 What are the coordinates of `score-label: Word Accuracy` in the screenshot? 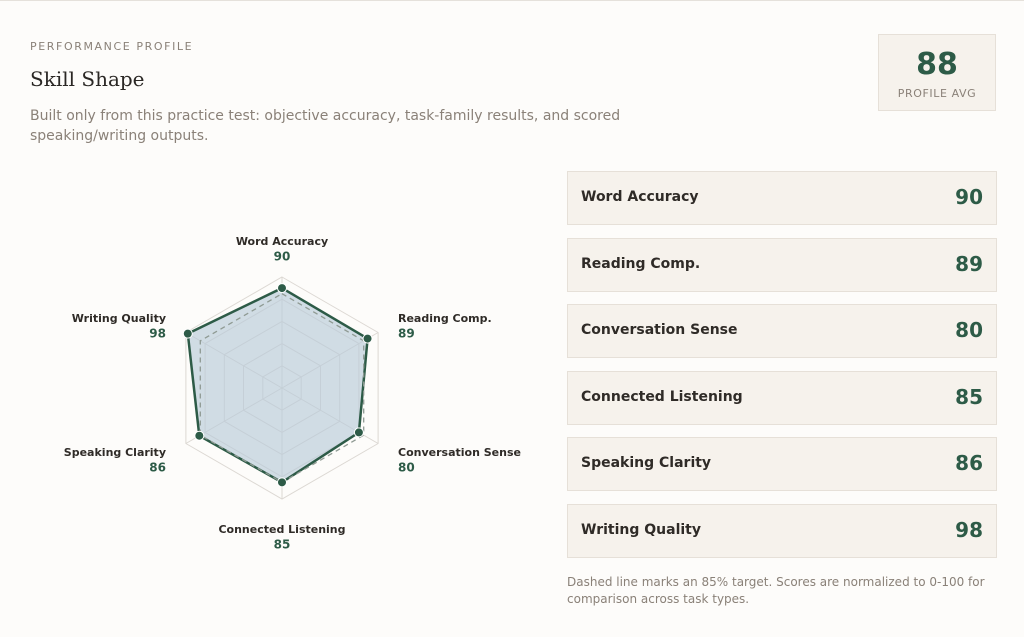 It's located at (640, 197).